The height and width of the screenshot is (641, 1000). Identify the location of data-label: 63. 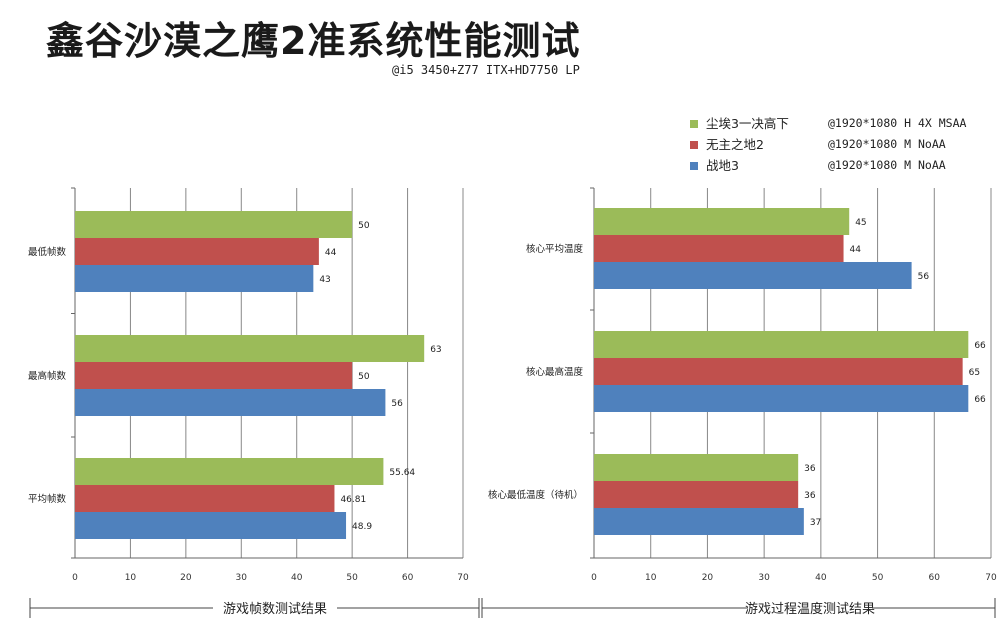
(435, 350).